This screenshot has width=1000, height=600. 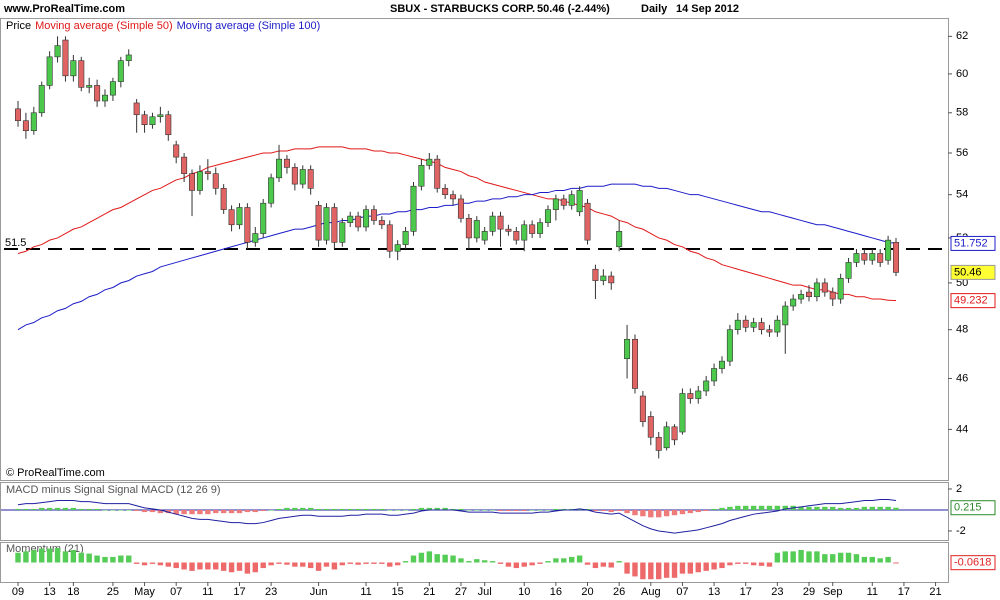 I want to click on value-badge-label: 51.752, so click(x=971, y=243).